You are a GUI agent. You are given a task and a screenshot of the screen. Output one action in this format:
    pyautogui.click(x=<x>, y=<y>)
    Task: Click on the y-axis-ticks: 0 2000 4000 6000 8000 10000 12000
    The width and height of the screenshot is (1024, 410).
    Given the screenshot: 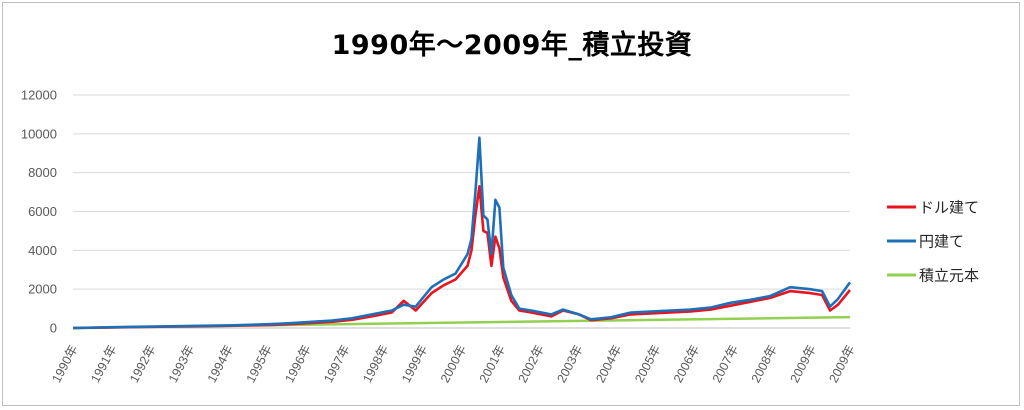 What is the action you would take?
    pyautogui.click(x=39, y=212)
    